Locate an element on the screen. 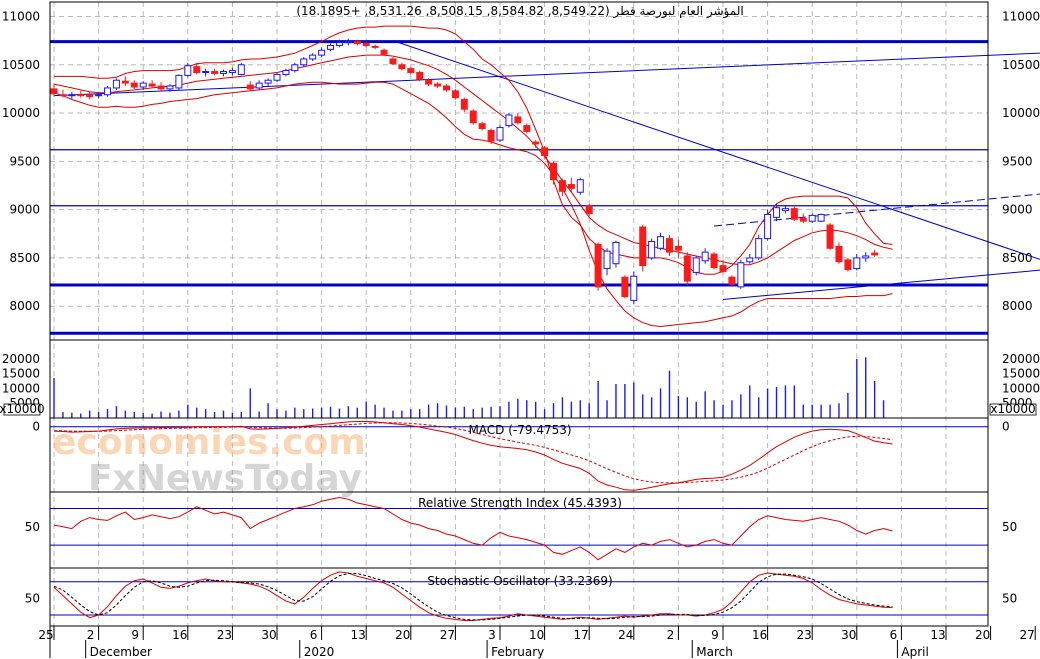  volume-tick-label-left: 15000 is located at coordinates (21, 374).